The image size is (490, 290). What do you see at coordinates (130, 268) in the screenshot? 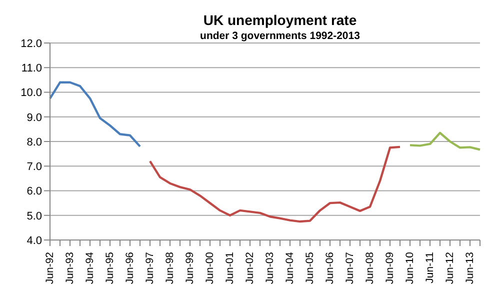
I see `x-tick-label: Jun-96` at bounding box center [130, 268].